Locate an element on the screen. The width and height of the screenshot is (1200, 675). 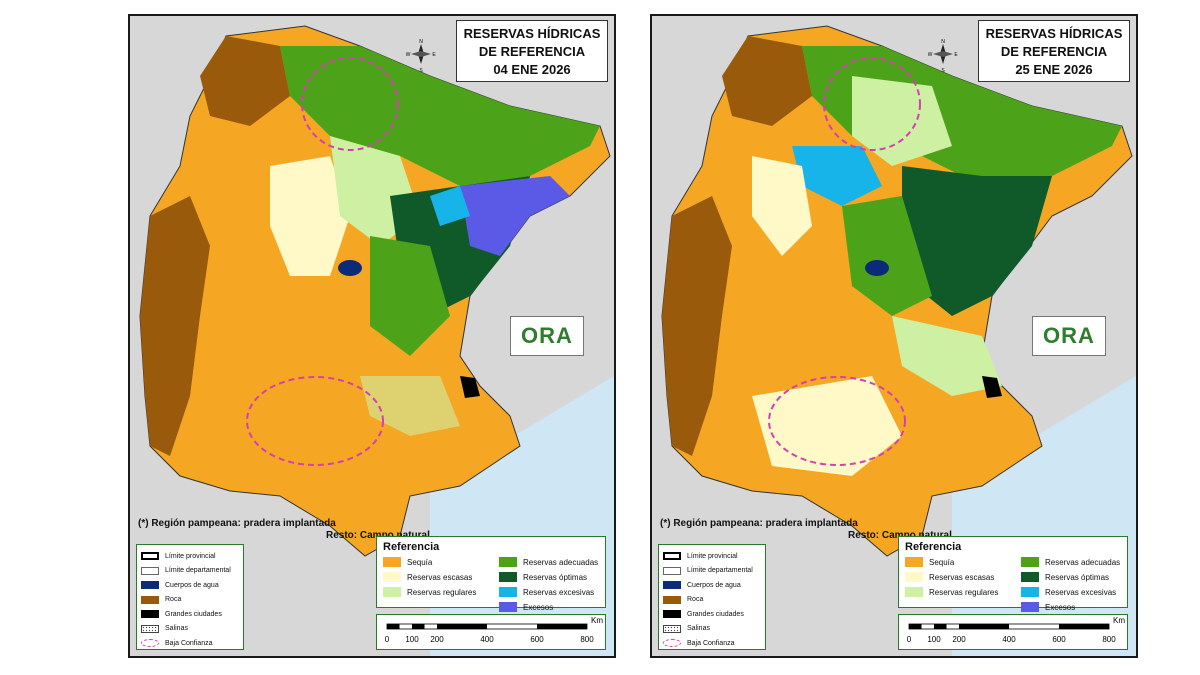
escasas-south is located at coordinates (827, 426).